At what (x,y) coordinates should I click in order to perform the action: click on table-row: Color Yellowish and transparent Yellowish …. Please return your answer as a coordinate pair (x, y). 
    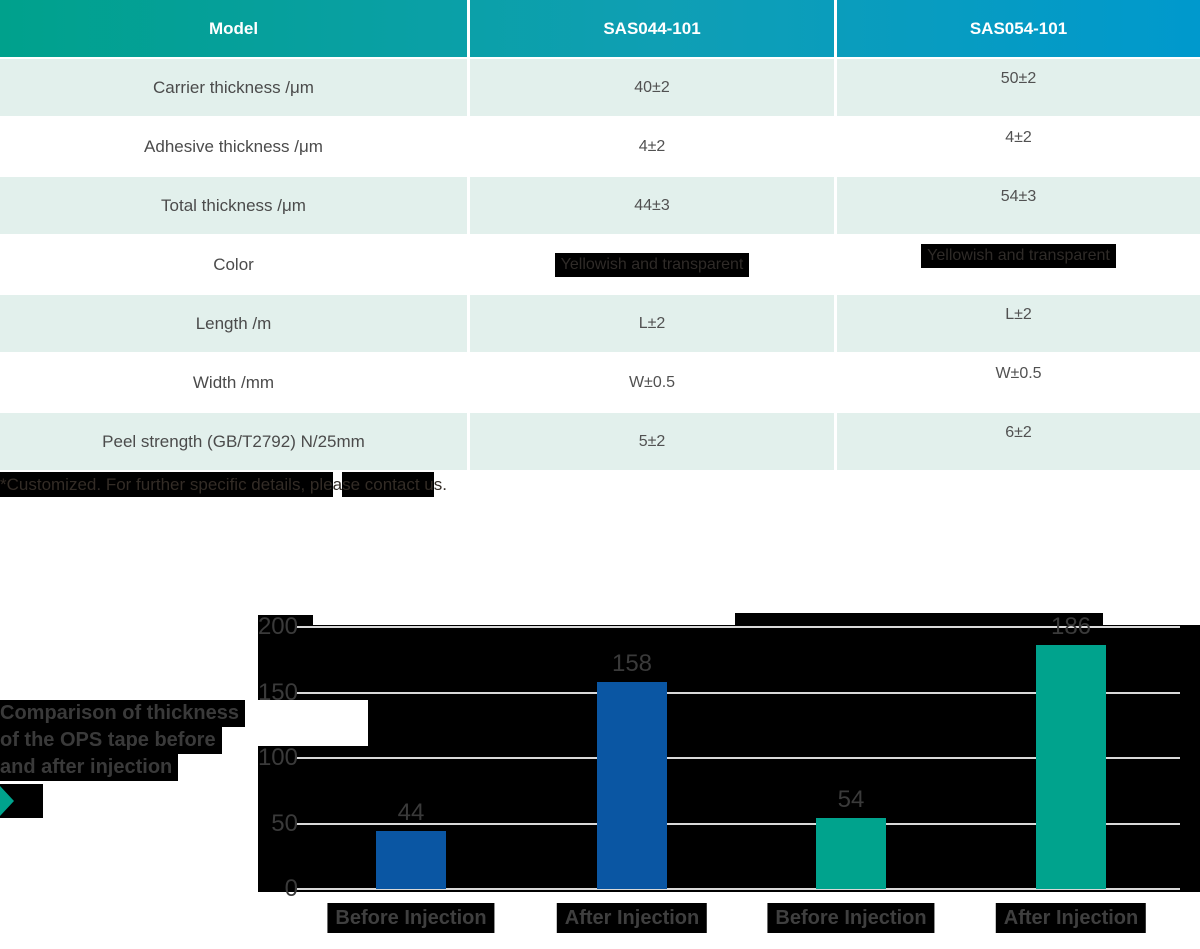
    Looking at the image, I should click on (600, 264).